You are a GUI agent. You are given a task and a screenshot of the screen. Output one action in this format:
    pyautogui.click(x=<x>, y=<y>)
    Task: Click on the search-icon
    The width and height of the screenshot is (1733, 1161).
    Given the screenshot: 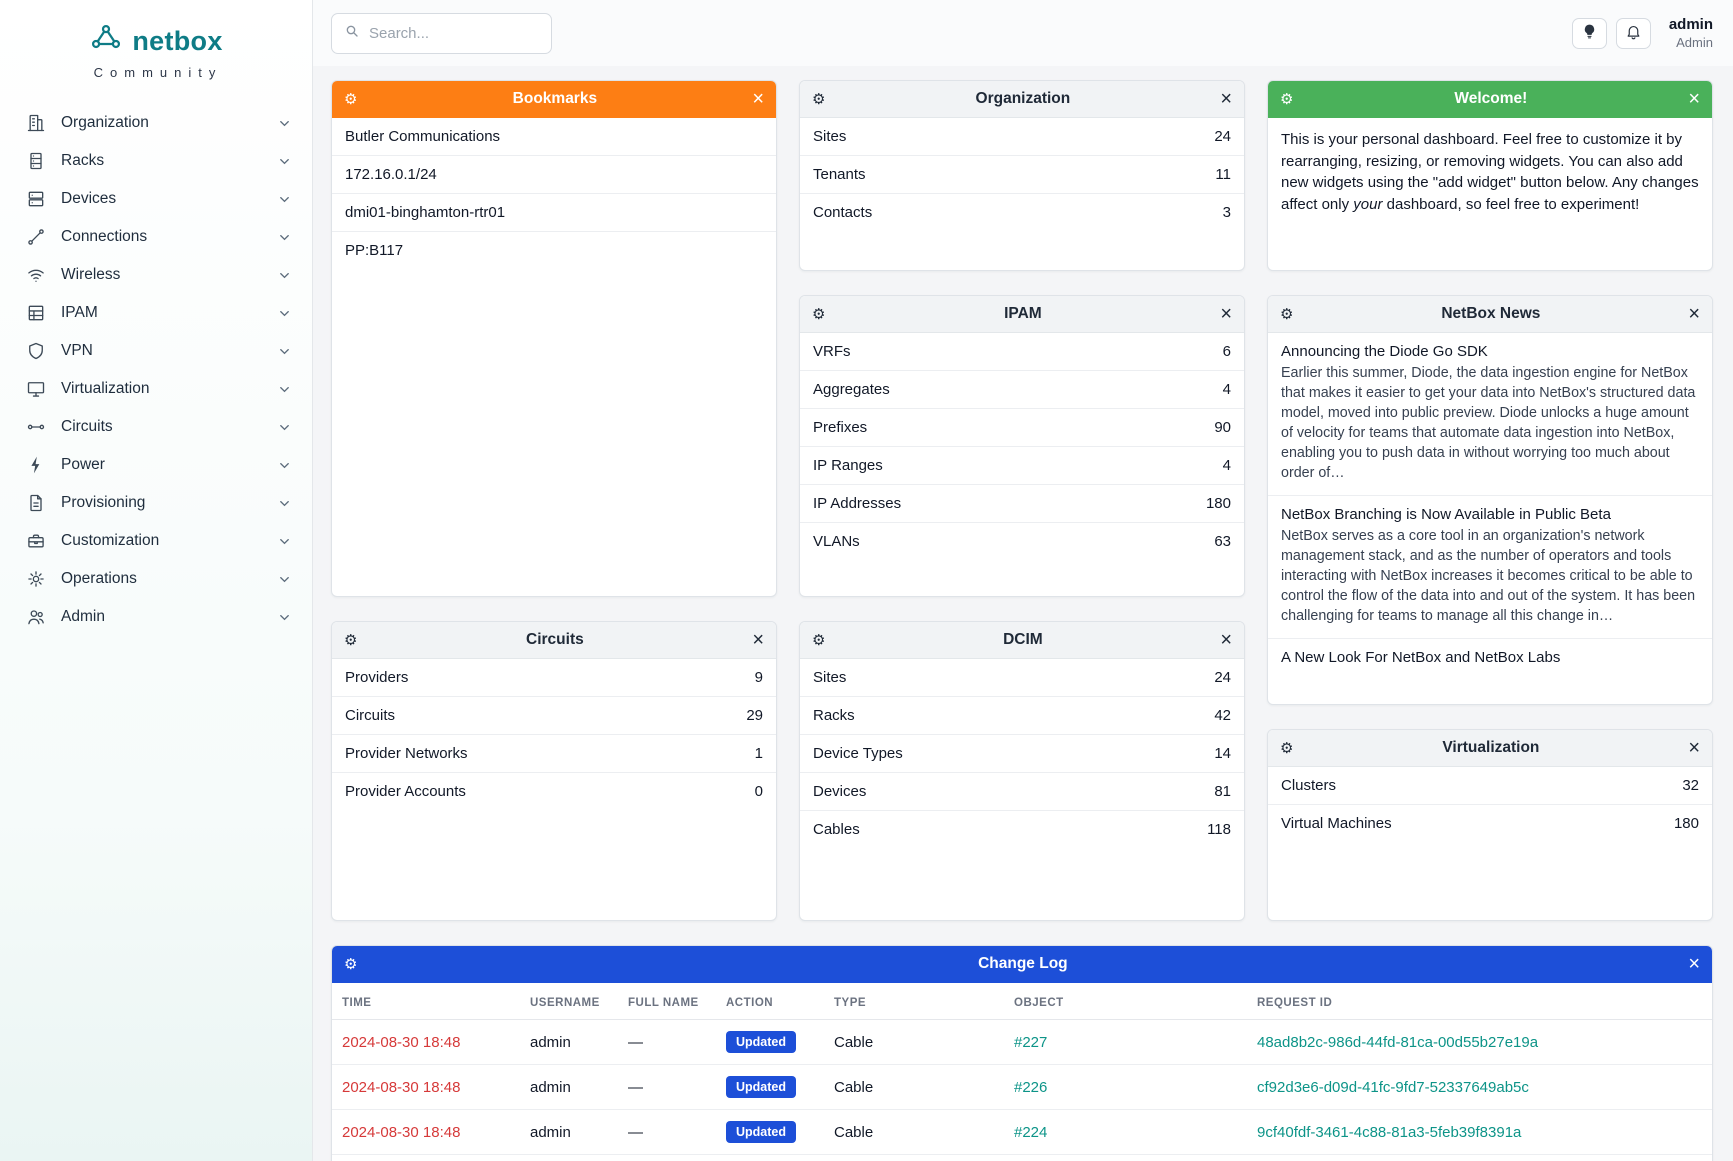 What is the action you would take?
    pyautogui.click(x=352, y=33)
    